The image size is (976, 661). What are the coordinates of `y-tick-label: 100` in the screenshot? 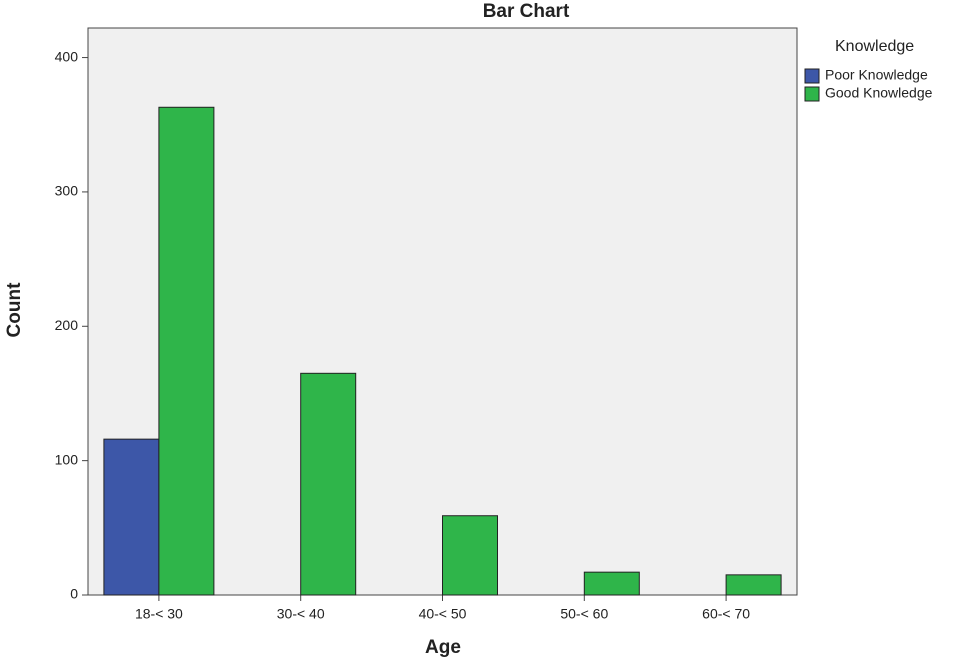 It's located at (67, 459).